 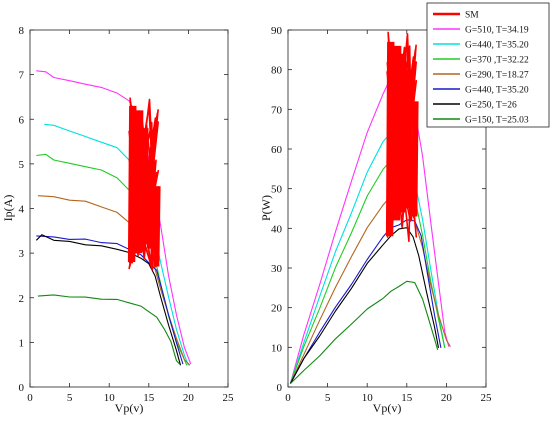 What do you see at coordinates (277, 229) in the screenshot?
I see `pv-y-tick-label: 40` at bounding box center [277, 229].